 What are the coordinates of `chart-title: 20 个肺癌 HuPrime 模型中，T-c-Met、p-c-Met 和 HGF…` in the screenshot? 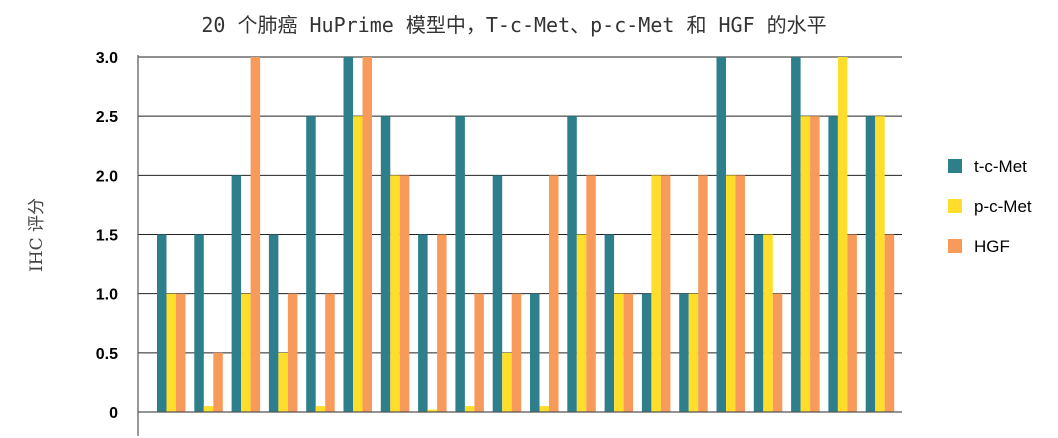 It's located at (513, 25).